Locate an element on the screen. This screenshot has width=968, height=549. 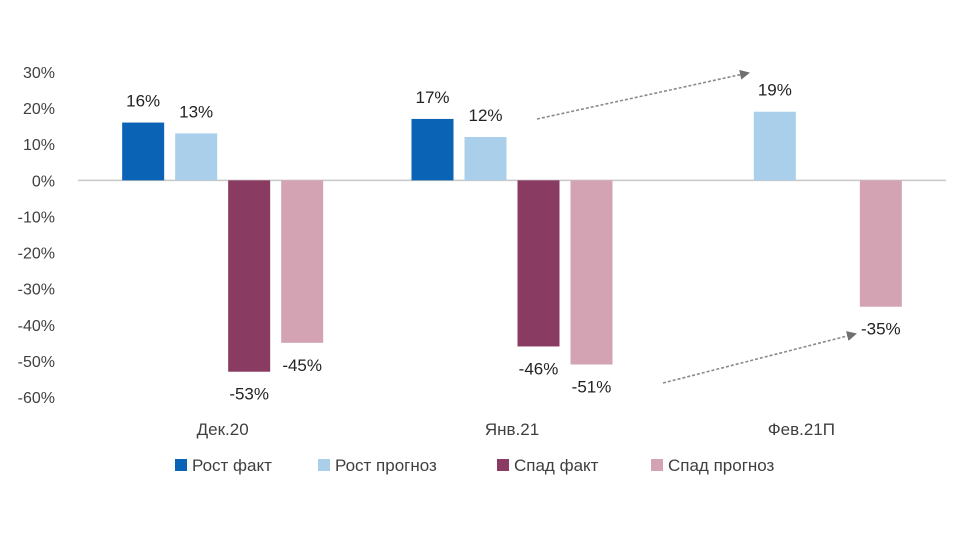
data-label: 16% is located at coordinates (143, 101).